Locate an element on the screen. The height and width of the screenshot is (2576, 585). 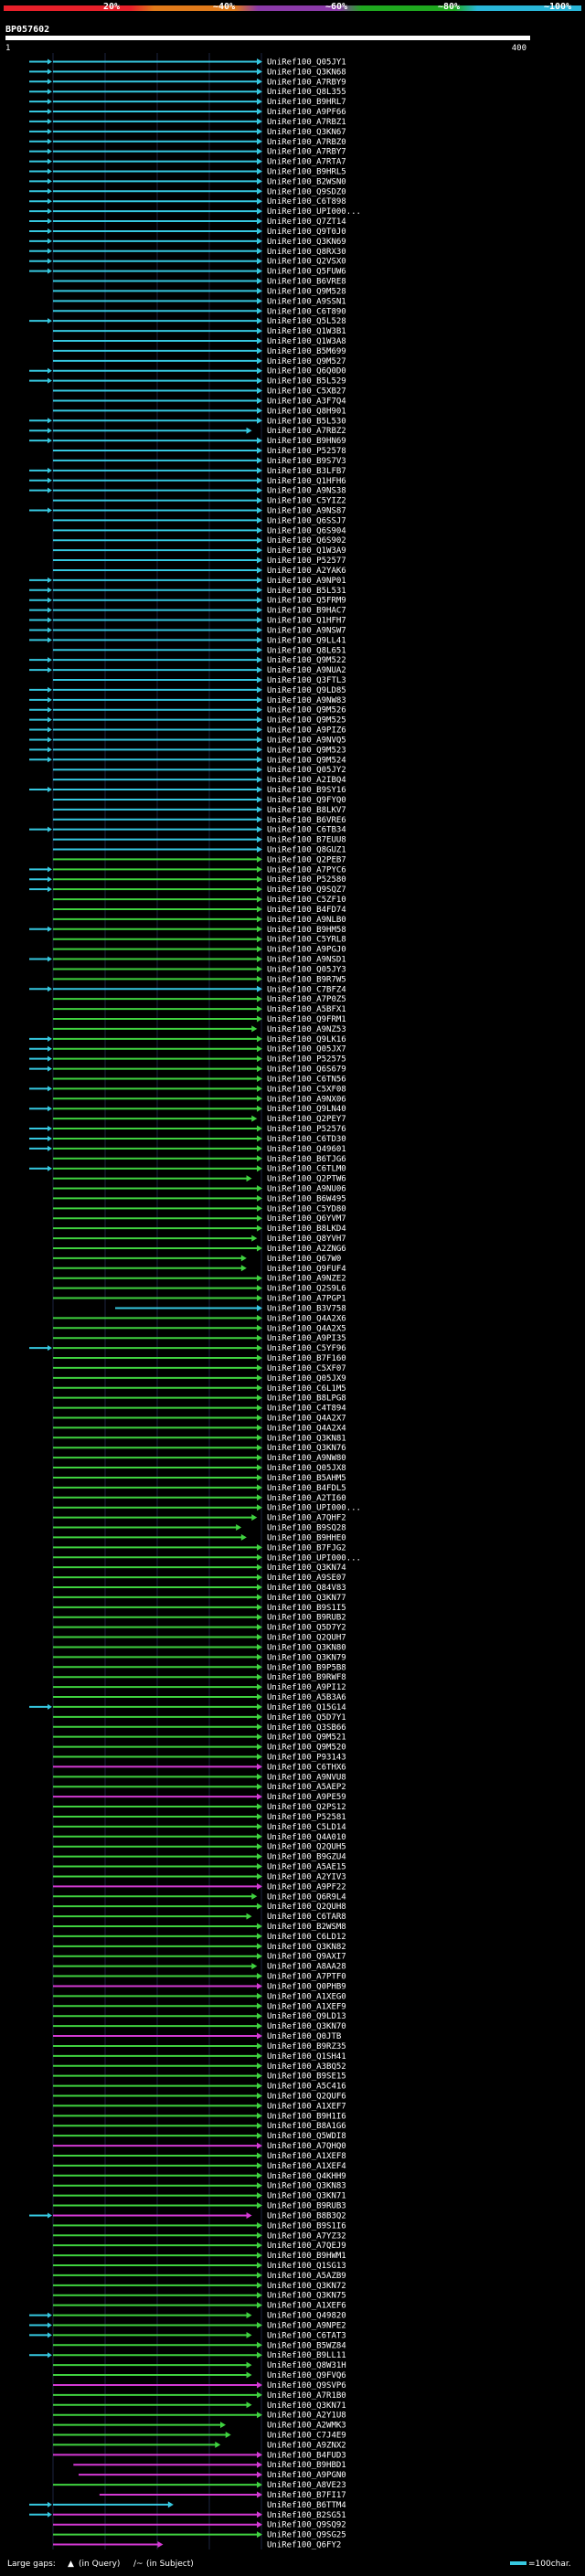
hit-label: UniRef100_Q3KN76 is located at coordinates (307, 1448).